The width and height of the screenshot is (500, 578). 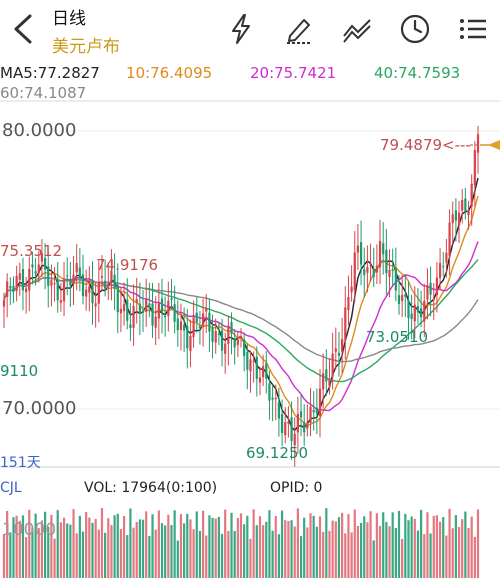 What do you see at coordinates (473, 29) in the screenshot?
I see `menu-list-icon` at bounding box center [473, 29].